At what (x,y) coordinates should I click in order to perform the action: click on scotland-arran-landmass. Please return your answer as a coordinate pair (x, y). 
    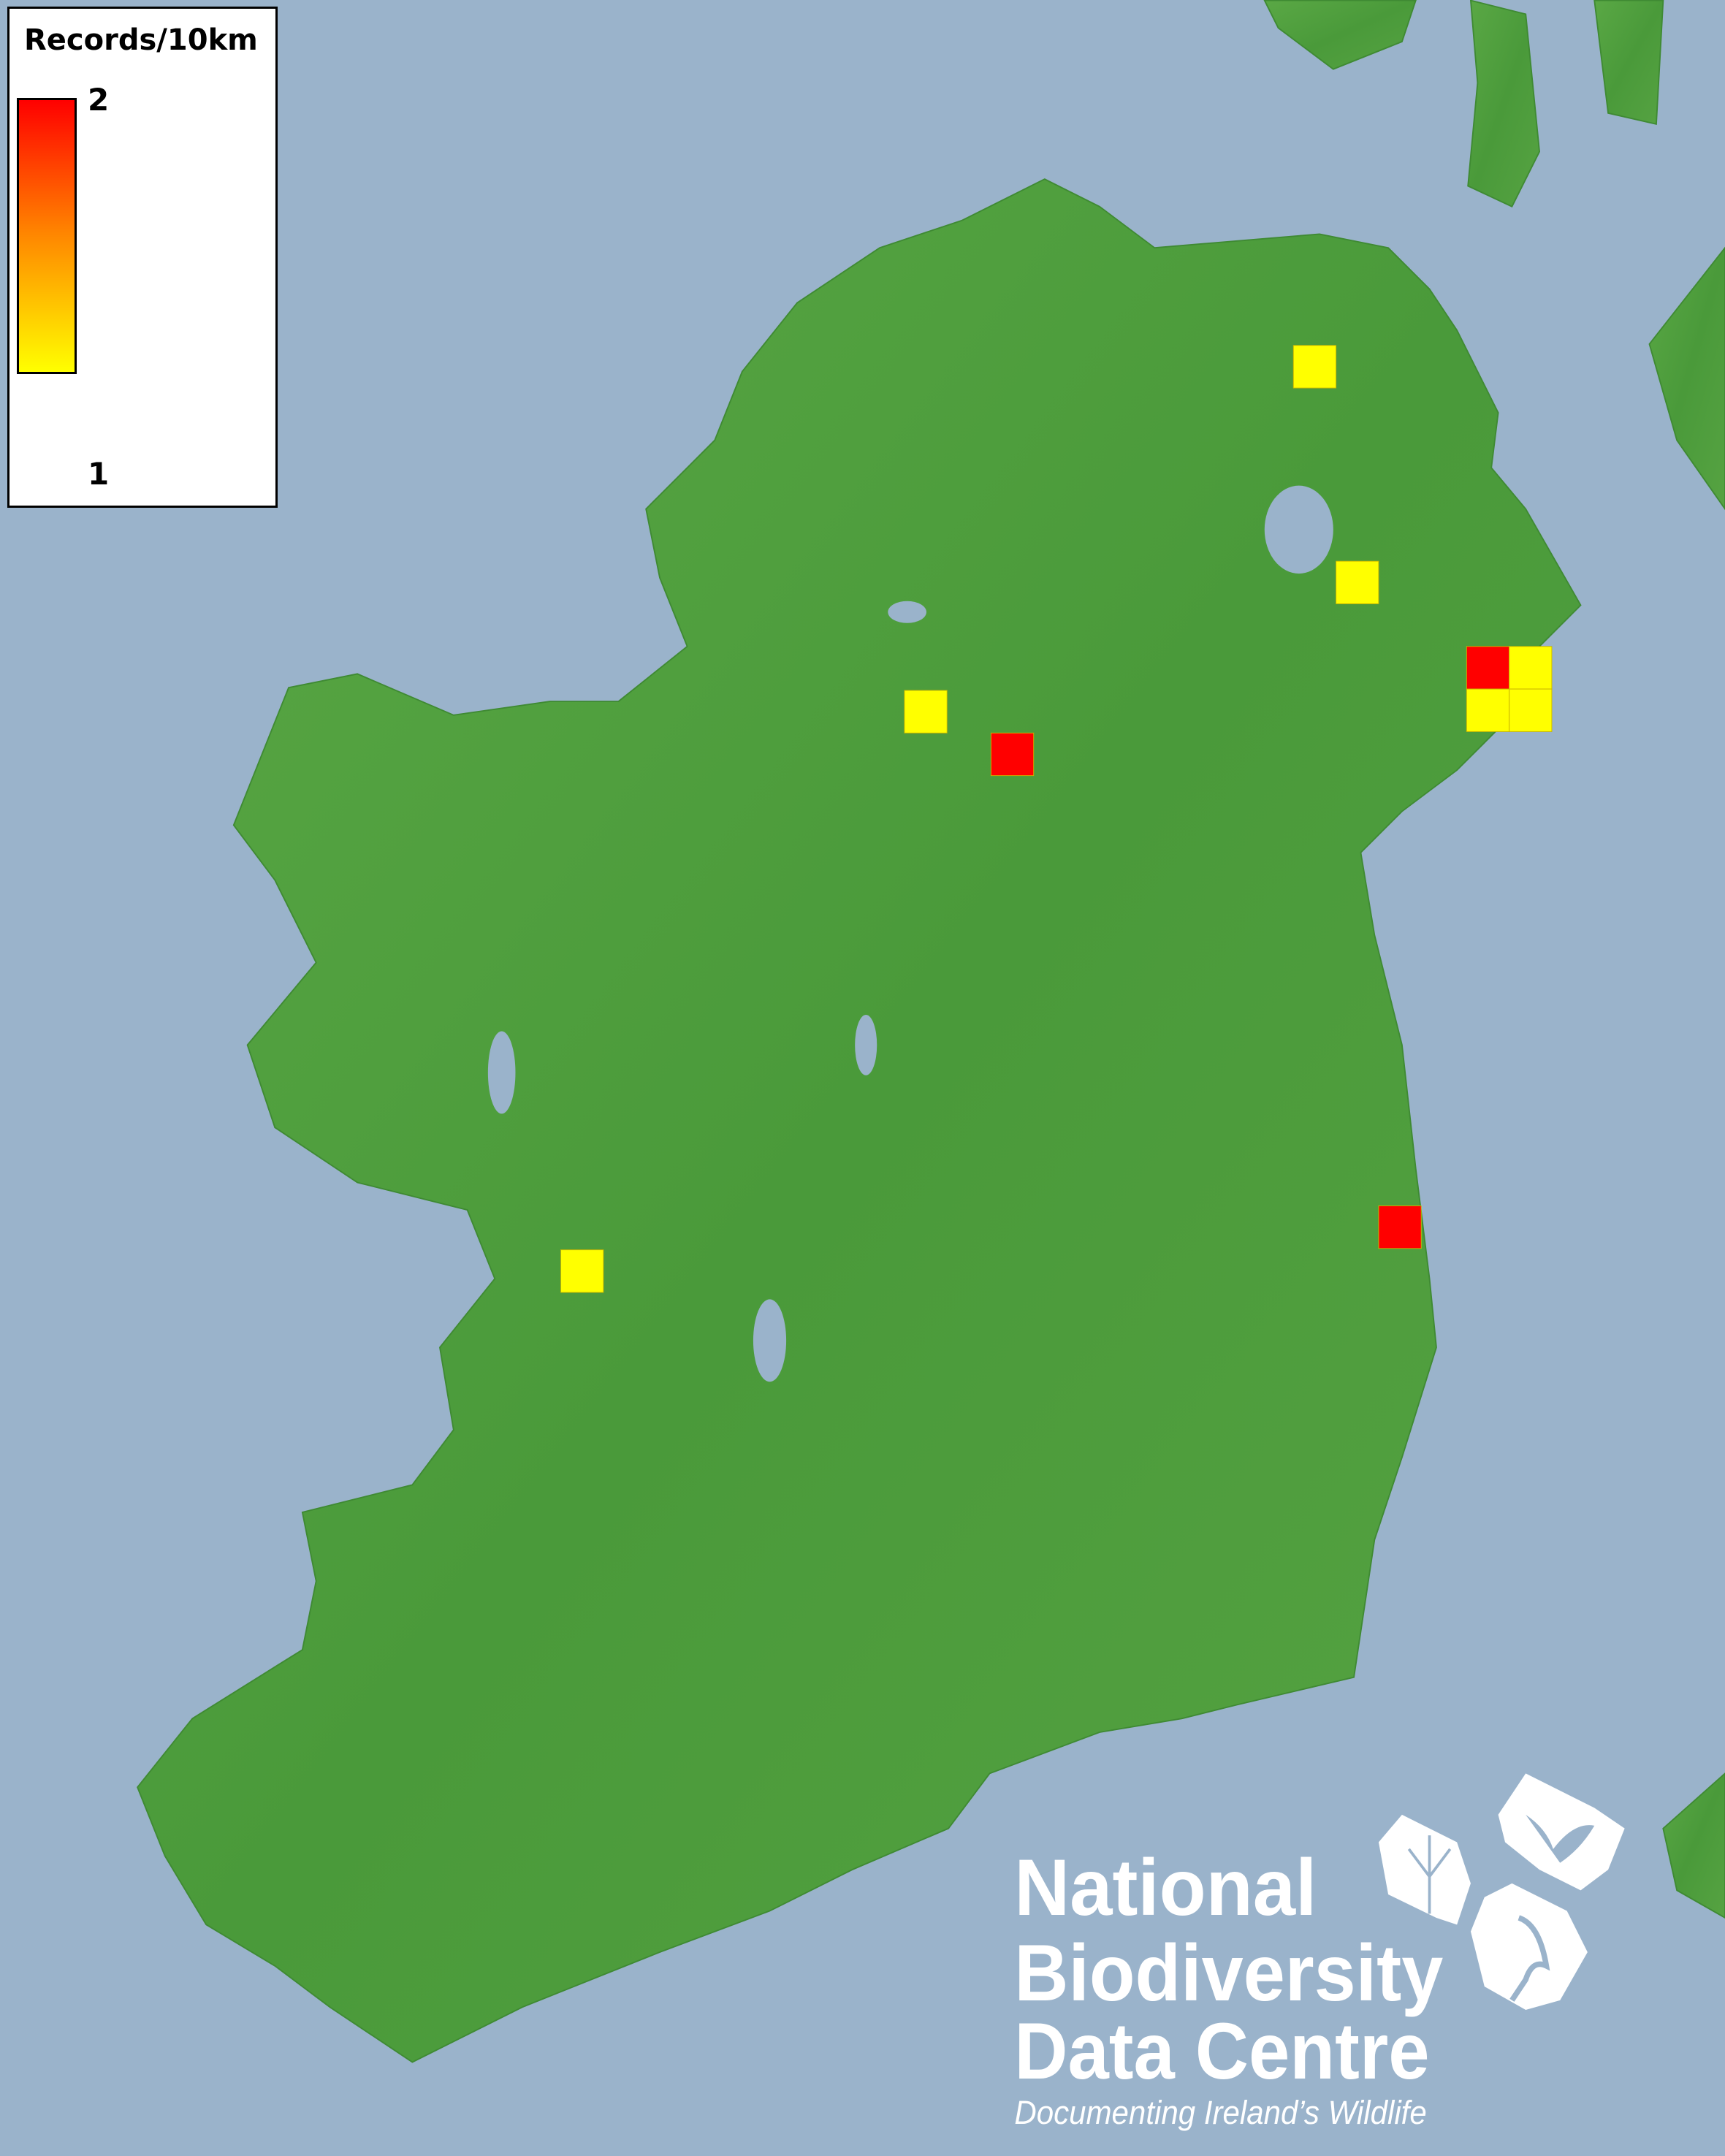
    Looking at the image, I should click on (1628, 63).